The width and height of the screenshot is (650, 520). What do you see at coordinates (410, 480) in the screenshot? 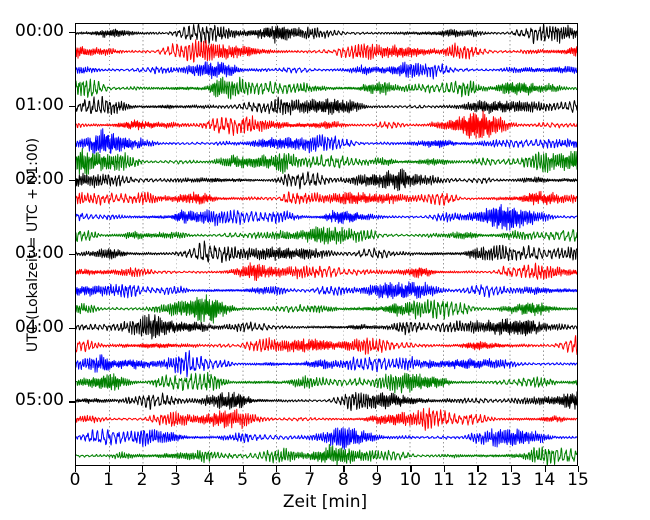
I see `x-tick-label: 10` at bounding box center [410, 480].